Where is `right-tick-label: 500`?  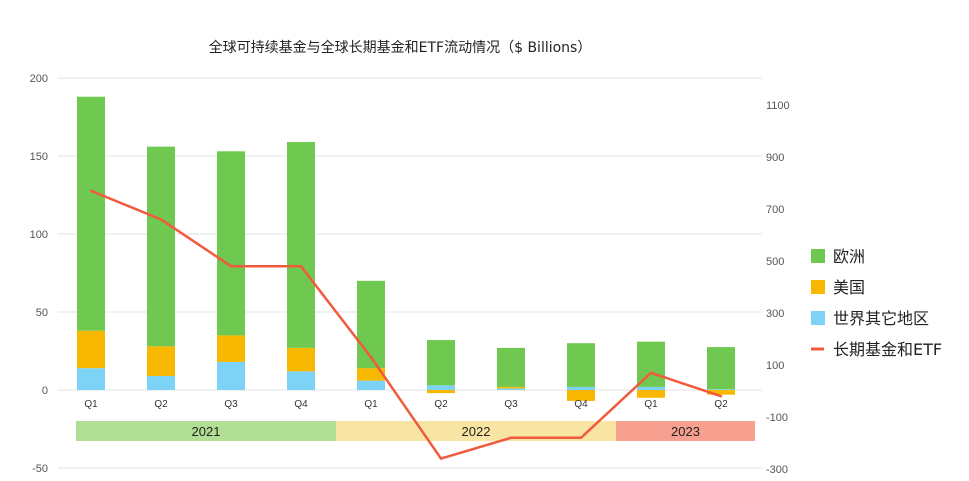
right-tick-label: 500 is located at coordinates (775, 262).